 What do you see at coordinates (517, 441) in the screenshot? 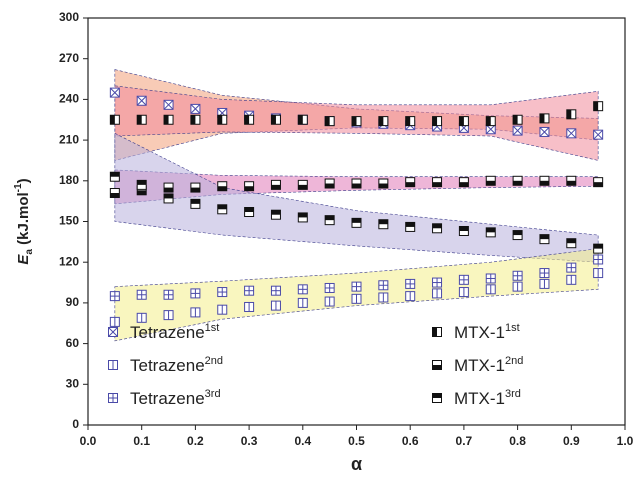
I see `x-tick-label: 0.8` at bounding box center [517, 441].